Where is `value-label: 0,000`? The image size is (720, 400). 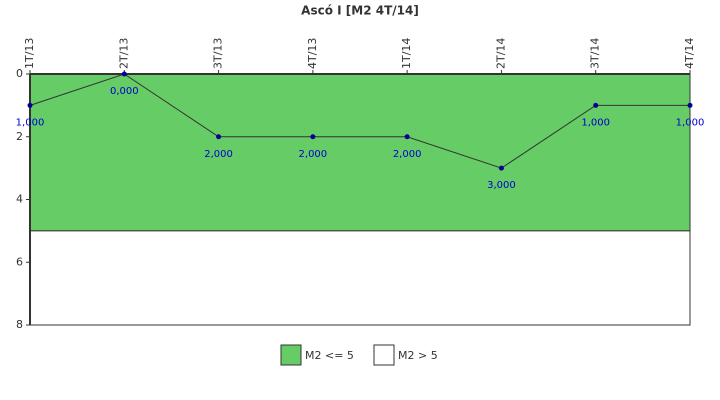 value-label: 0,000 is located at coordinates (124, 91).